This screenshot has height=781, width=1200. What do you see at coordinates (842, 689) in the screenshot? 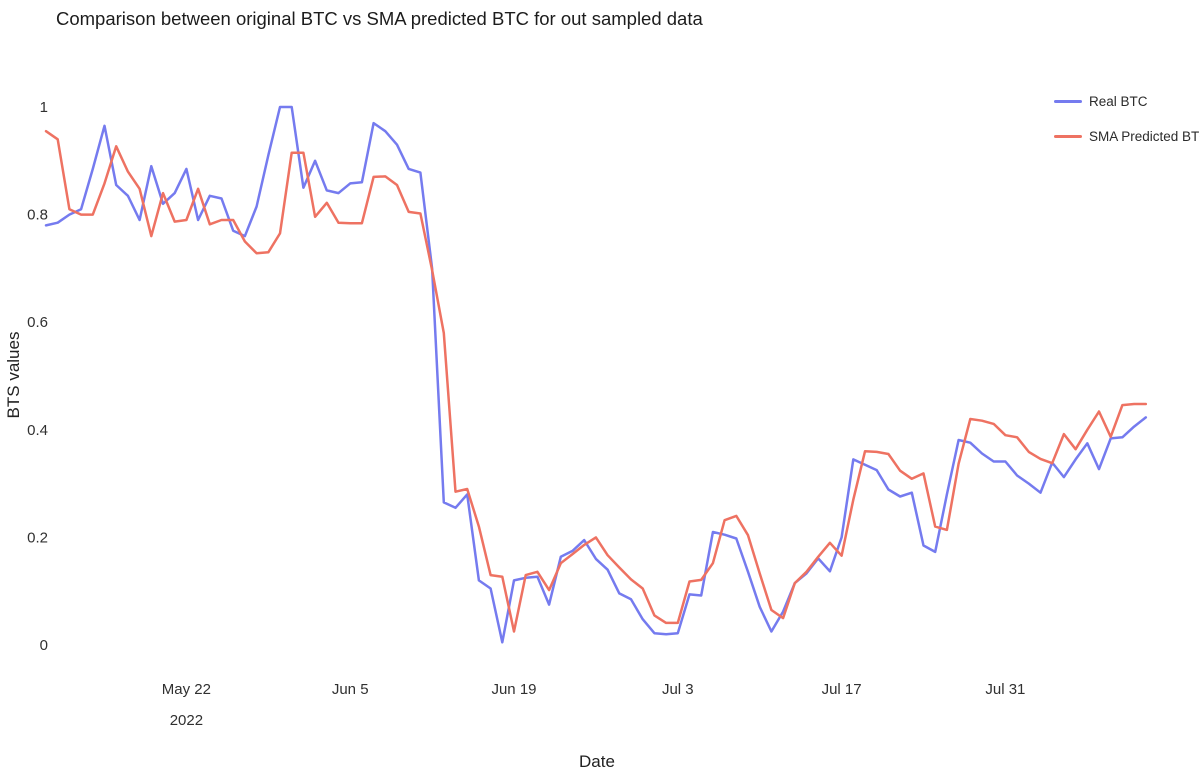
I see `x-tick-label: Jul 17` at bounding box center [842, 689].